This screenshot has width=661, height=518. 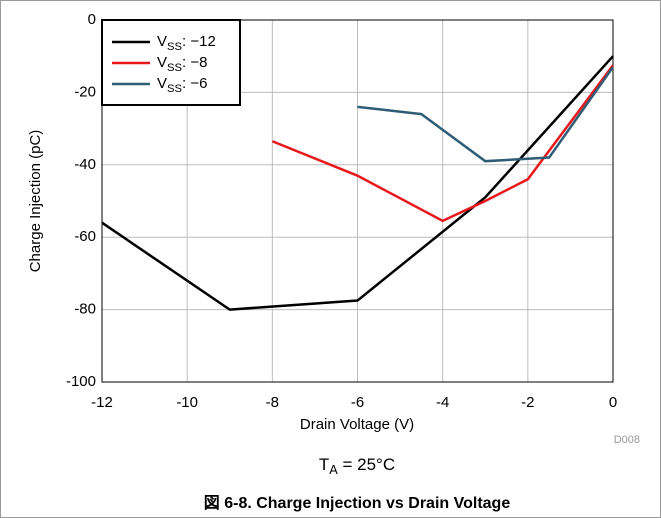 I want to click on y-tick-label: -100, so click(x=81, y=381).